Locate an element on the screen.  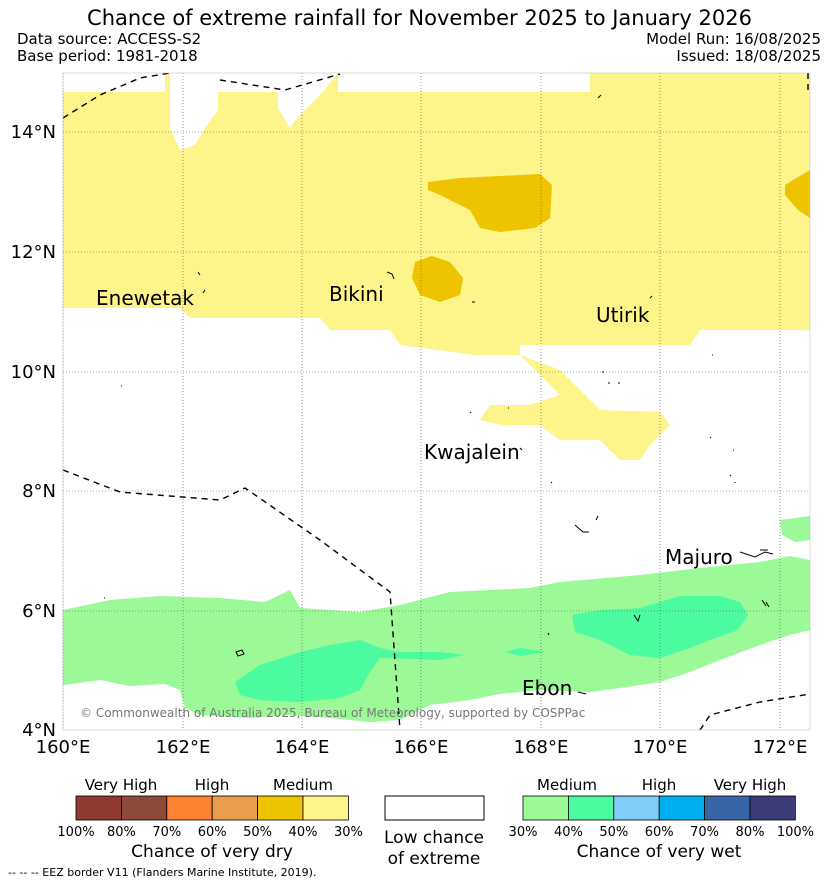
lat-label: 4°N is located at coordinates (39, 730).